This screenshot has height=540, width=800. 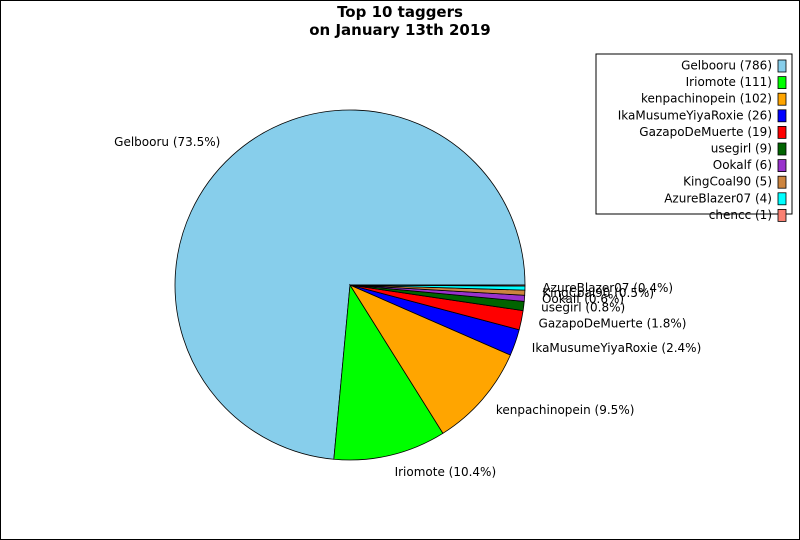 What do you see at coordinates (388, 372) in the screenshot?
I see `pie-slice-iriomote` at bounding box center [388, 372].